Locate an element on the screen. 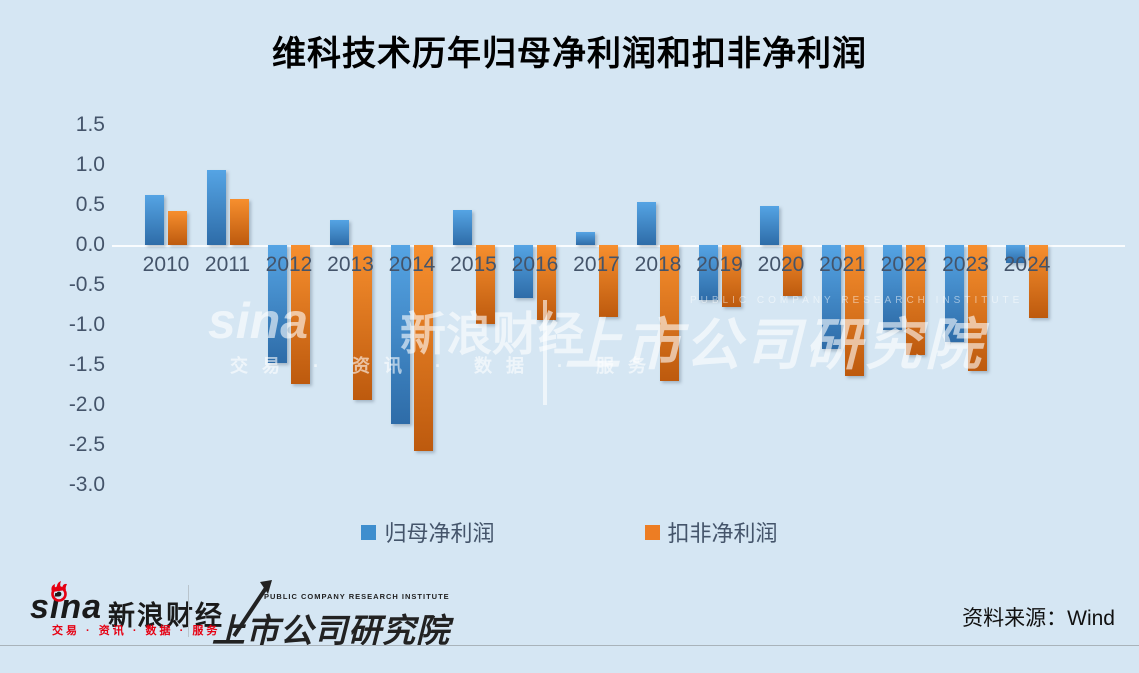 The width and height of the screenshot is (1139, 673). y-tick-1.0: 1.0 is located at coordinates (90, 164).